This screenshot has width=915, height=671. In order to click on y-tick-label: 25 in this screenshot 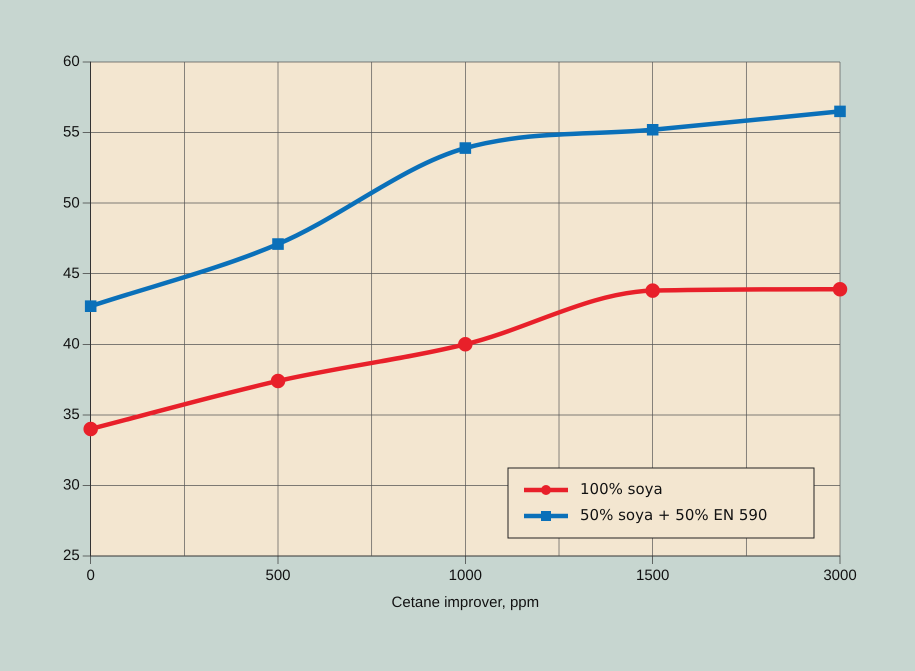, I will do `click(71, 555)`.